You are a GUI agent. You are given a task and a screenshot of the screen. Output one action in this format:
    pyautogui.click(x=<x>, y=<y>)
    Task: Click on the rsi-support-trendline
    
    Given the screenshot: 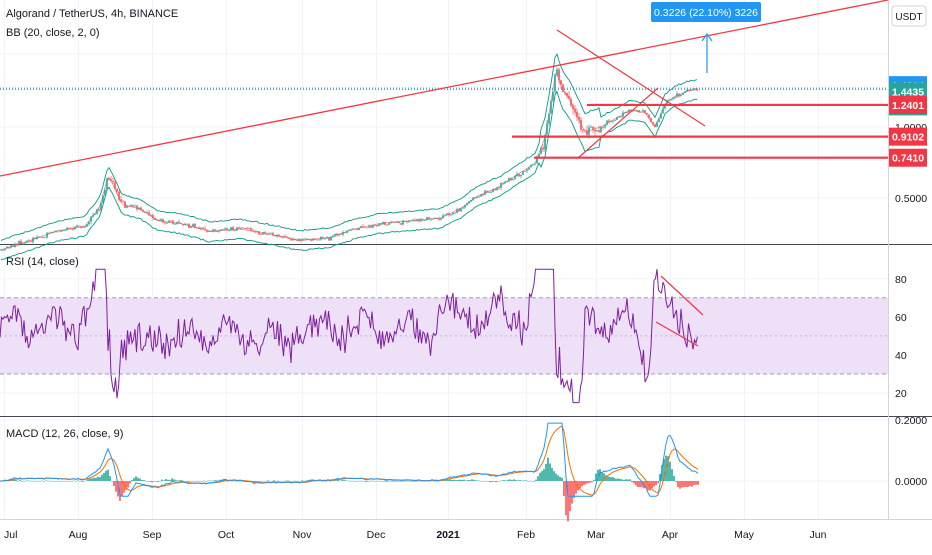 What is the action you would take?
    pyautogui.click(x=677, y=334)
    